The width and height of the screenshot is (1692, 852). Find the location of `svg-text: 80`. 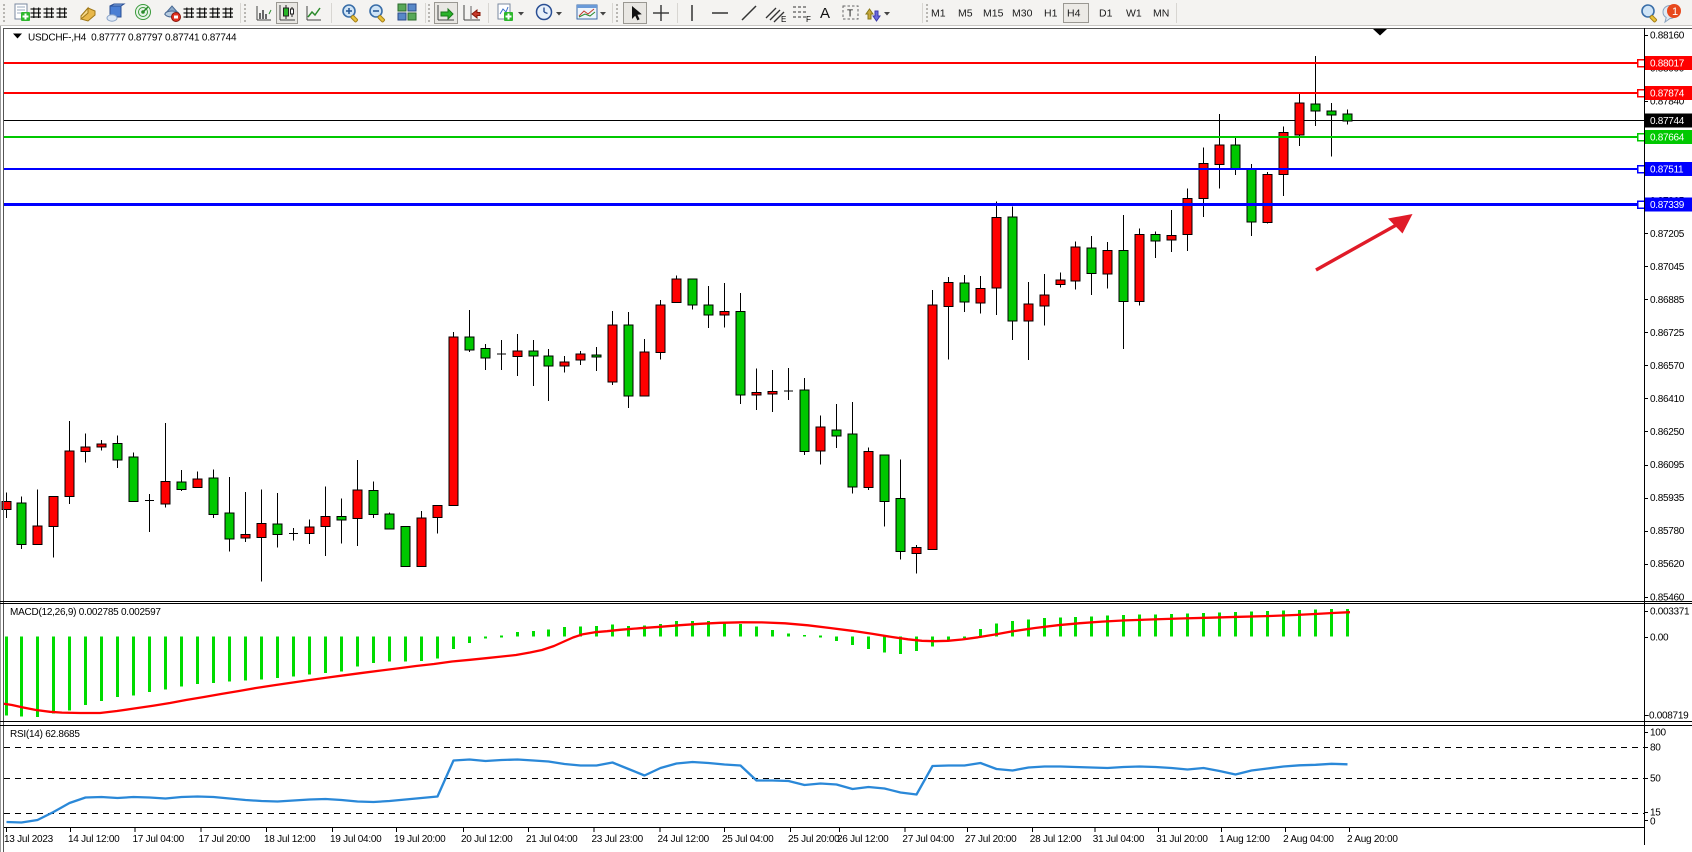

svg-text: 80 is located at coordinates (1655, 748).